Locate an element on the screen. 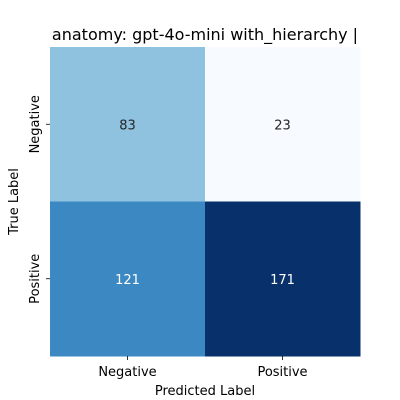 The width and height of the screenshot is (400, 400). x-tick-label: Negative is located at coordinates (127, 372).